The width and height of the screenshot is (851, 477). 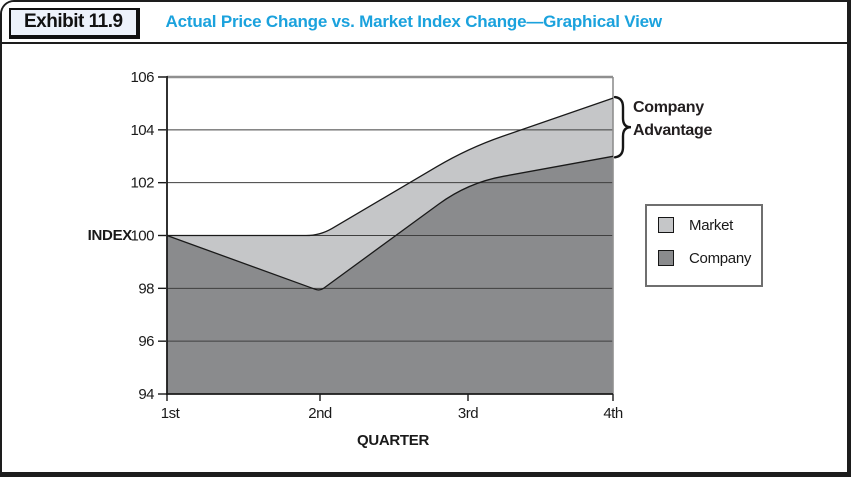 I want to click on y-tick-label: 104, so click(x=142, y=130).